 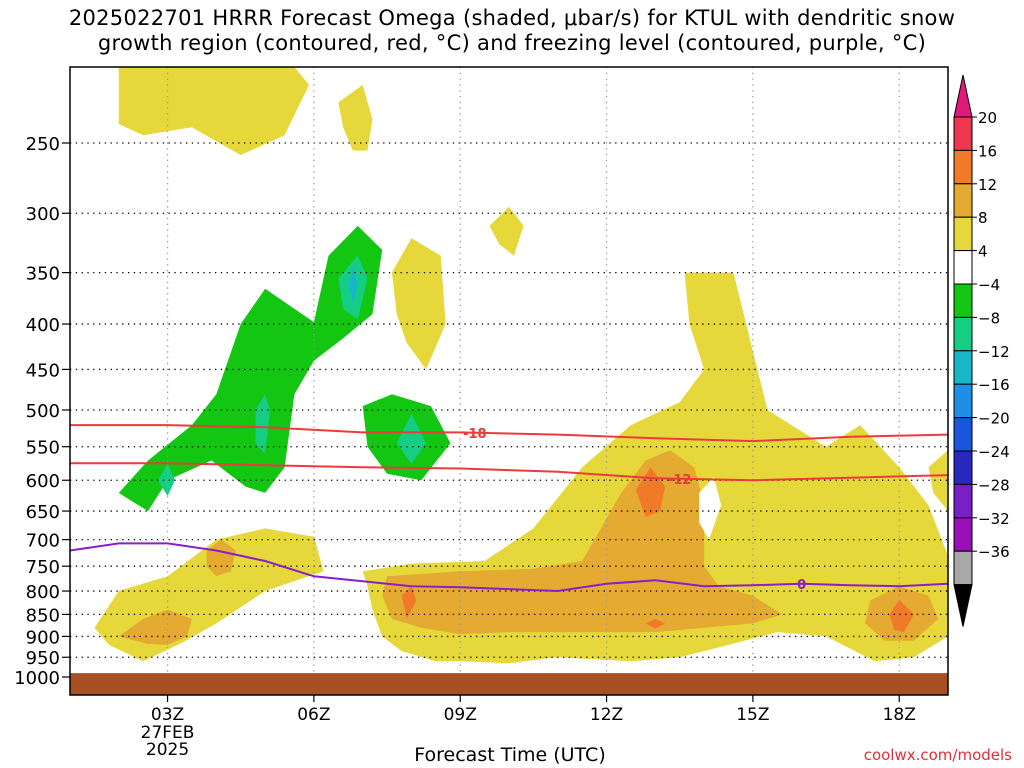 What do you see at coordinates (994, 385) in the screenshot?
I see `colorbar-label-8: −16` at bounding box center [994, 385].